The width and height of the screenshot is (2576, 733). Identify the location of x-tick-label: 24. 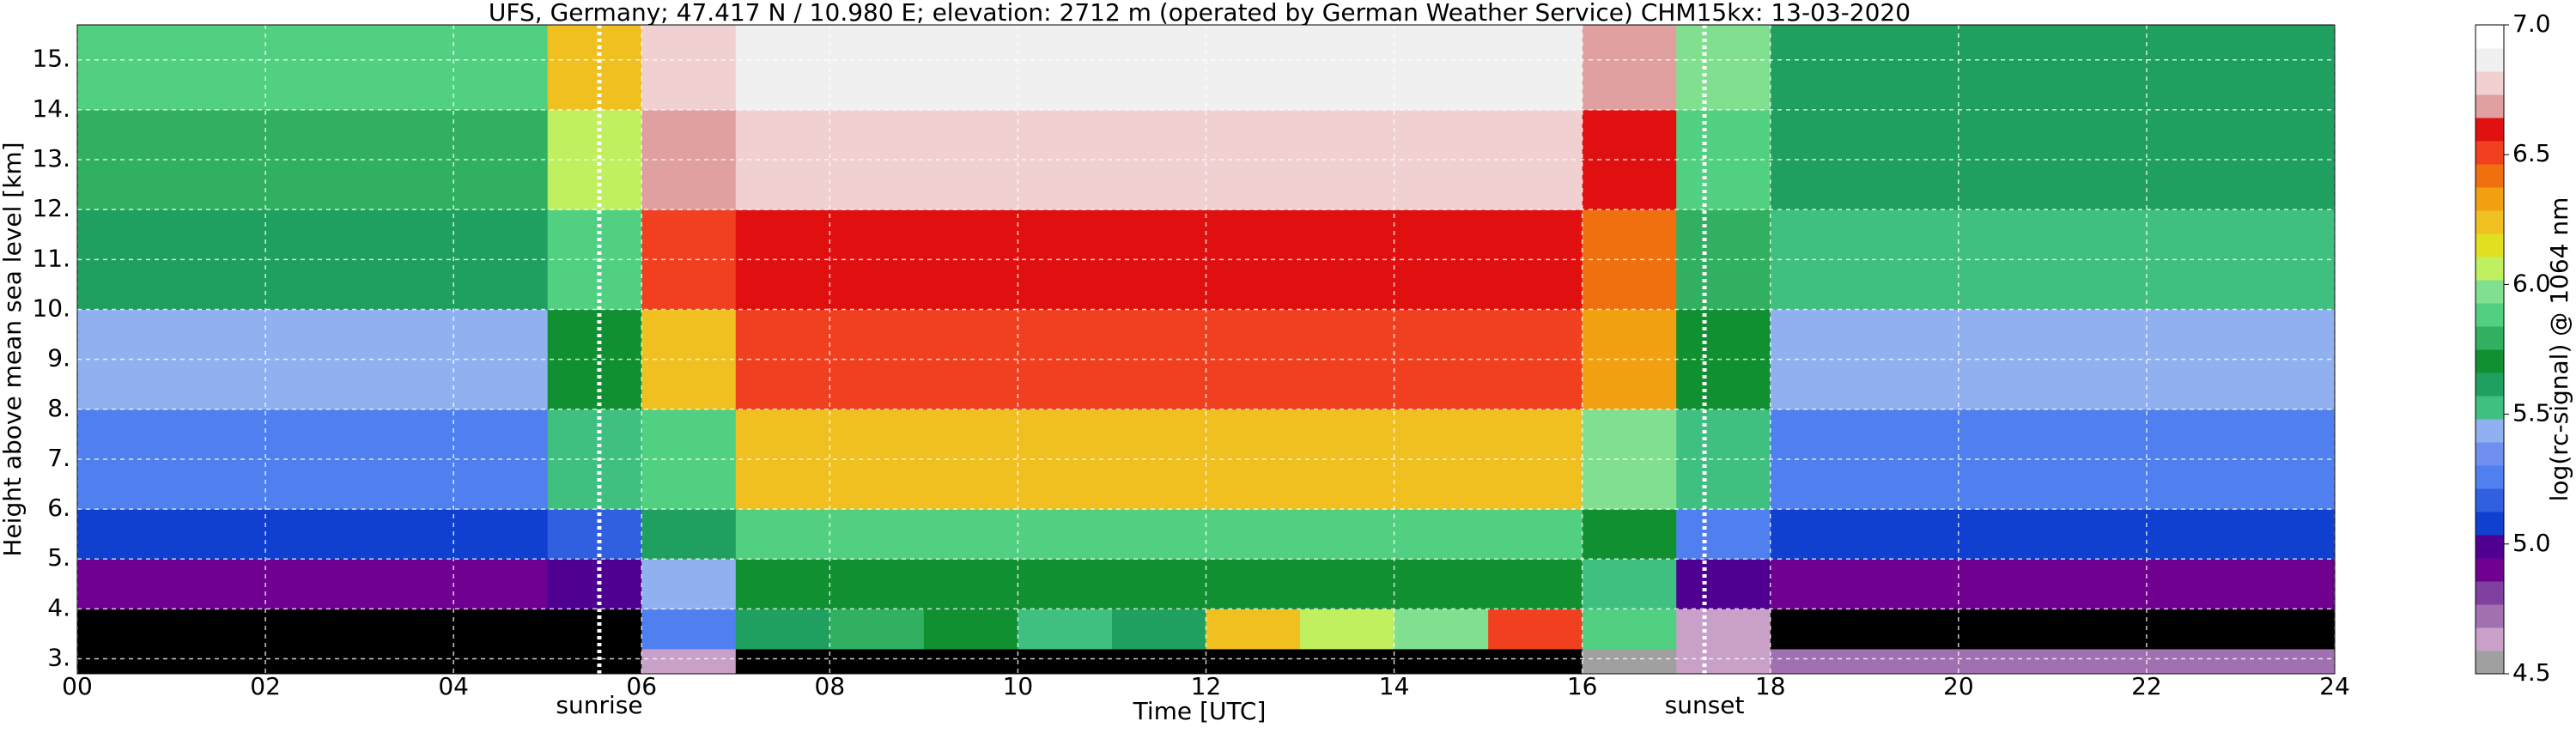
(2334, 686).